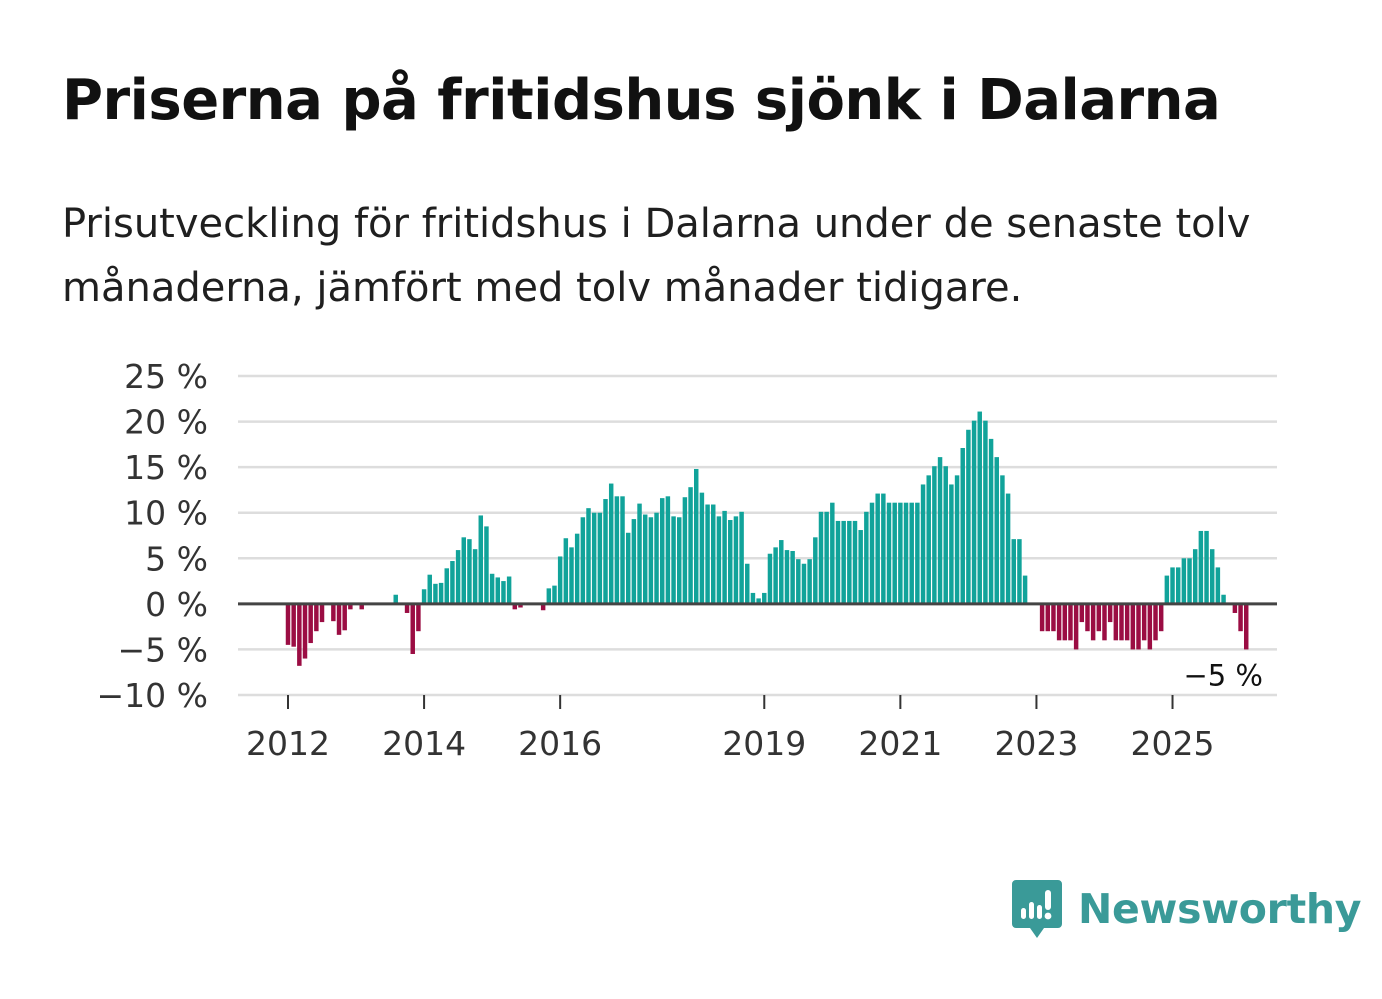  I want to click on brand-logo: Newsworthy, so click(1185, 909).